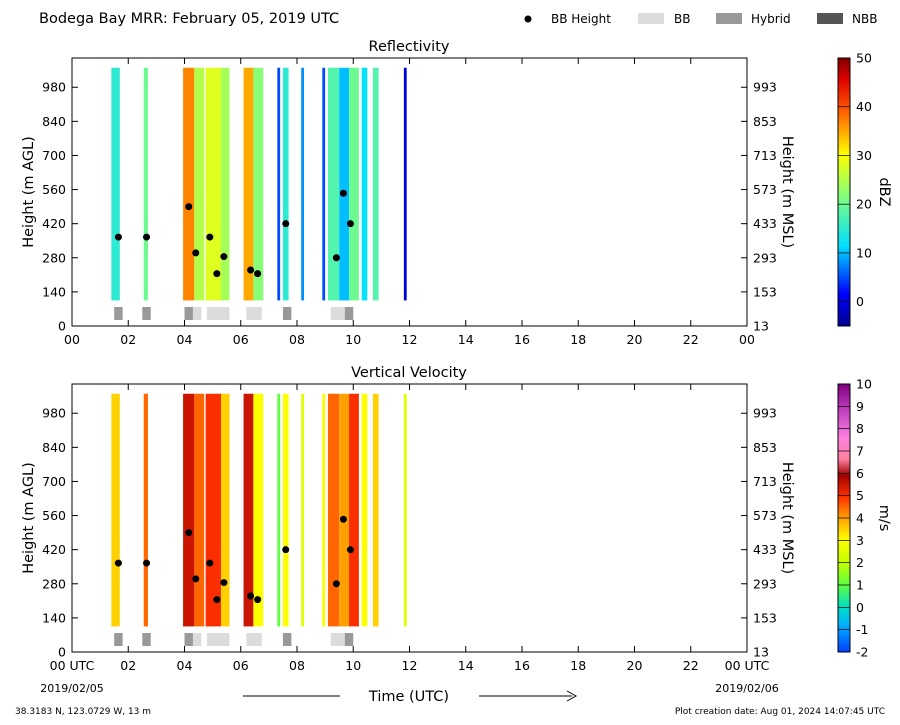 This screenshot has height=725, width=900. What do you see at coordinates (60, 533) in the screenshot?
I see `velocity-y-axis: 0 140 280 420 560 700 840 980` at bounding box center [60, 533].